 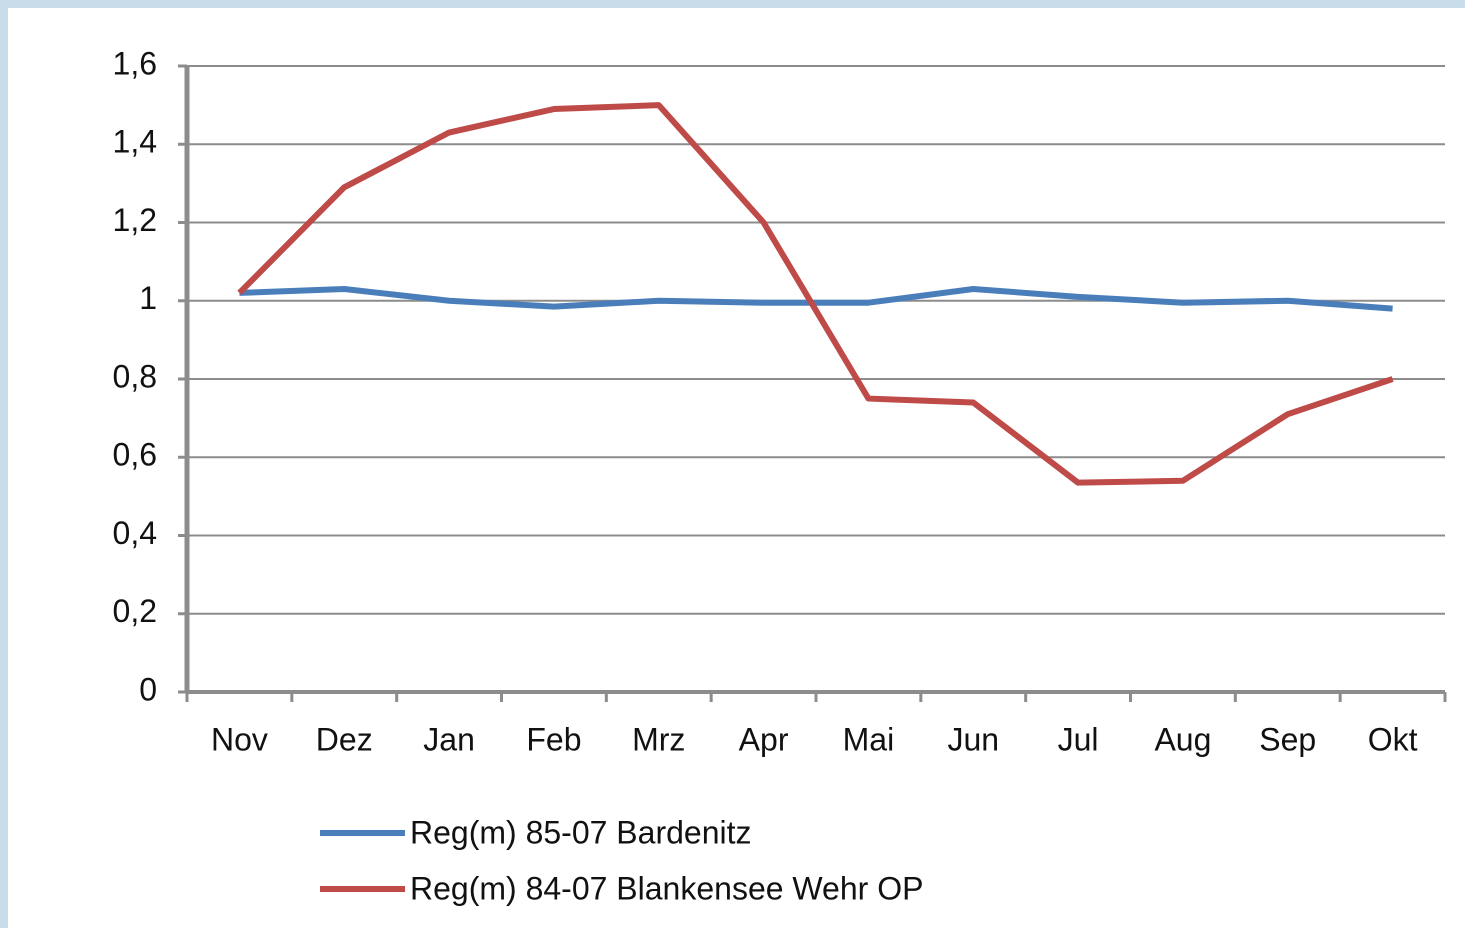 What do you see at coordinates (869, 739) in the screenshot?
I see `x-tick-label: Mai` at bounding box center [869, 739].